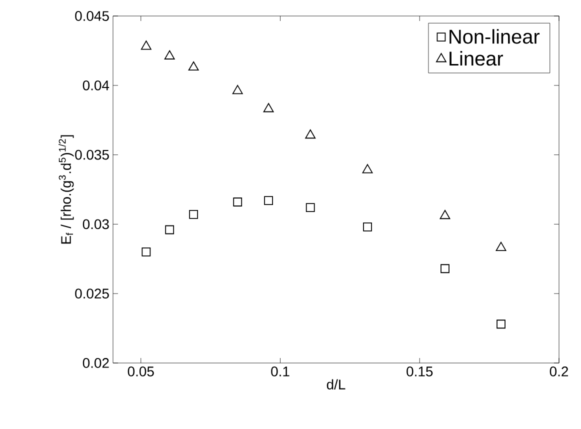 Image resolution: width=581 pixels, height=429 pixels. What do you see at coordinates (419, 371) in the screenshot?
I see `x-tick-label: 0.15` at bounding box center [419, 371].